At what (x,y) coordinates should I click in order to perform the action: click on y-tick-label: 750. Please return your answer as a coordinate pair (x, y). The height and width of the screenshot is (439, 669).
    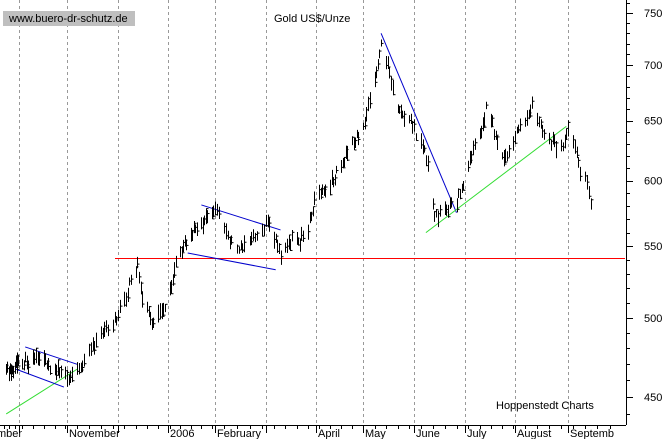
    Looking at the image, I should click on (653, 14).